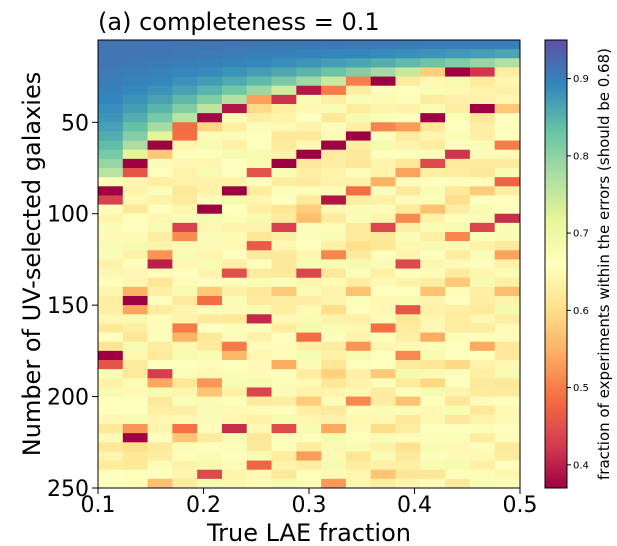 The width and height of the screenshot is (617, 546). I want to click on x-tick-label: 0.4, so click(414, 505).